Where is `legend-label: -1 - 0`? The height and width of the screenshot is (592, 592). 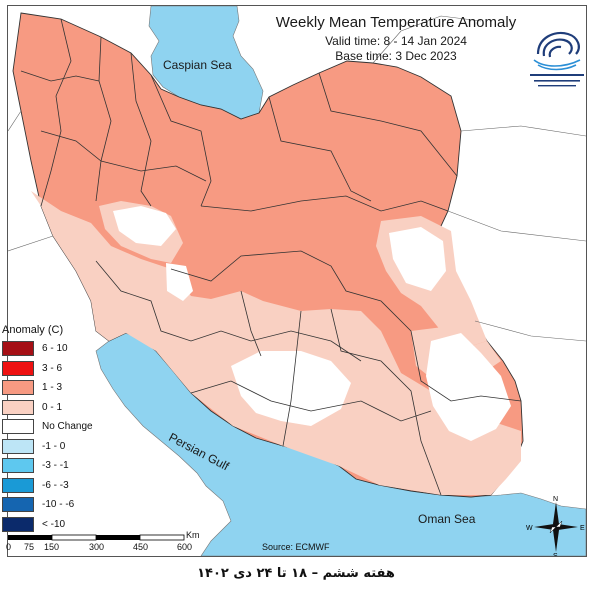
legend-label: -1 - 0 is located at coordinates (54, 446).